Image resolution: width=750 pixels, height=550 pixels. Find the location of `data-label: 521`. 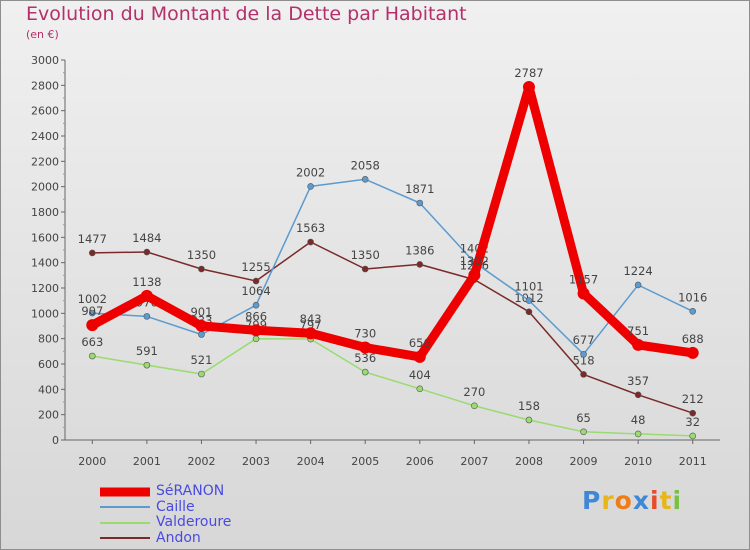

data-label: 521 is located at coordinates (201, 360).